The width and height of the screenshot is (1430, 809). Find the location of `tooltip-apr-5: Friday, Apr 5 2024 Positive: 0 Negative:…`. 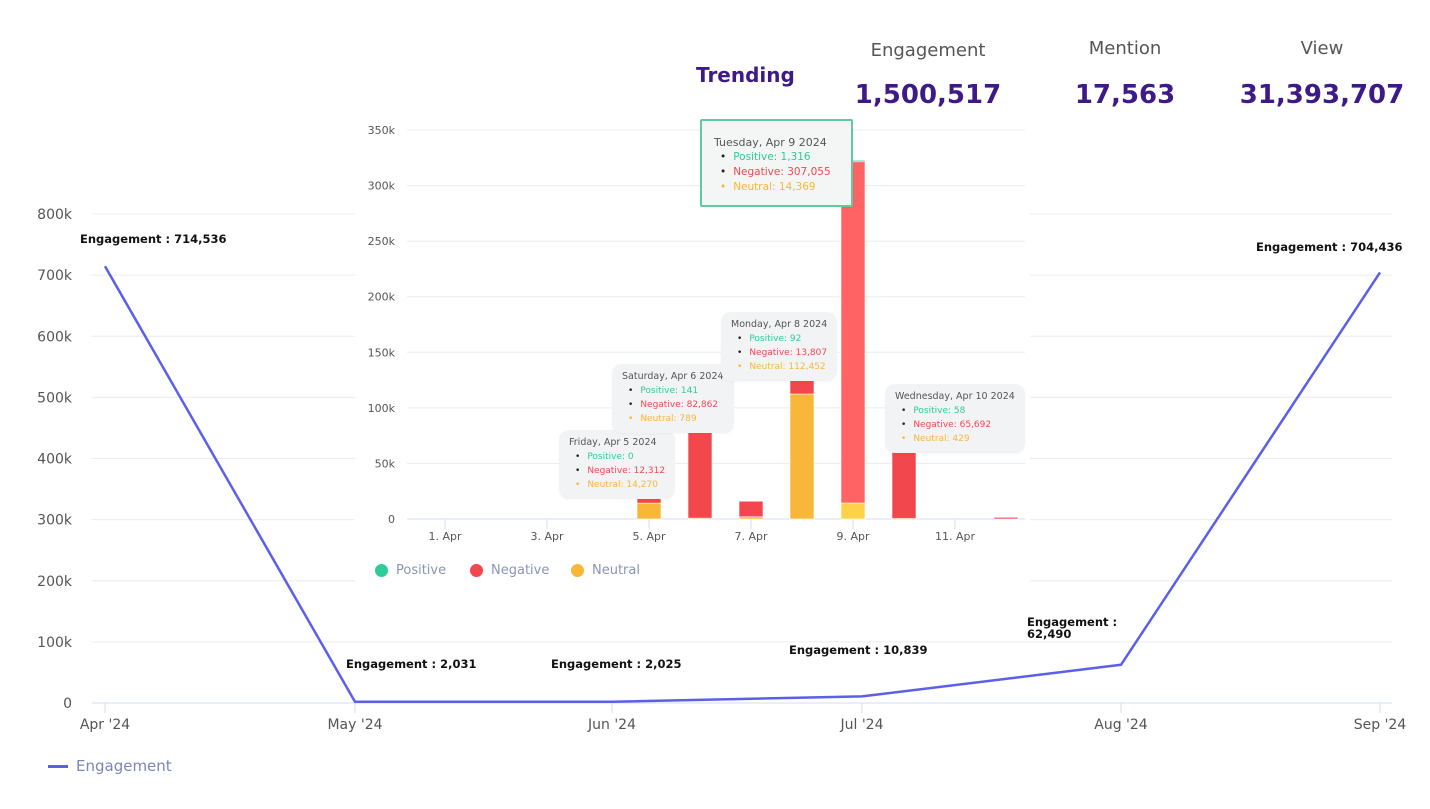

tooltip-apr-5: Friday, Apr 5 2024 Positive: 0 Negative:… is located at coordinates (617, 464).